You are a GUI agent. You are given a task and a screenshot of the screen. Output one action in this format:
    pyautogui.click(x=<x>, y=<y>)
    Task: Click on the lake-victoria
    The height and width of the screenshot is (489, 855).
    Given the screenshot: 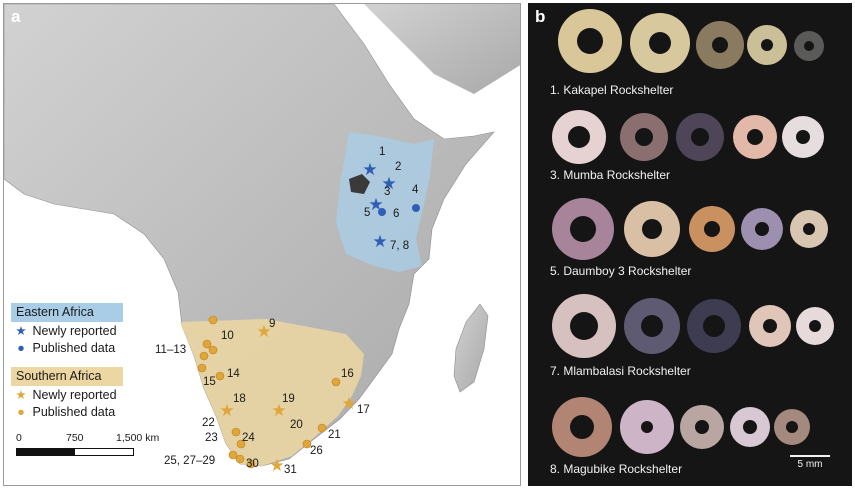 What is the action you would take?
    pyautogui.click(x=359, y=184)
    